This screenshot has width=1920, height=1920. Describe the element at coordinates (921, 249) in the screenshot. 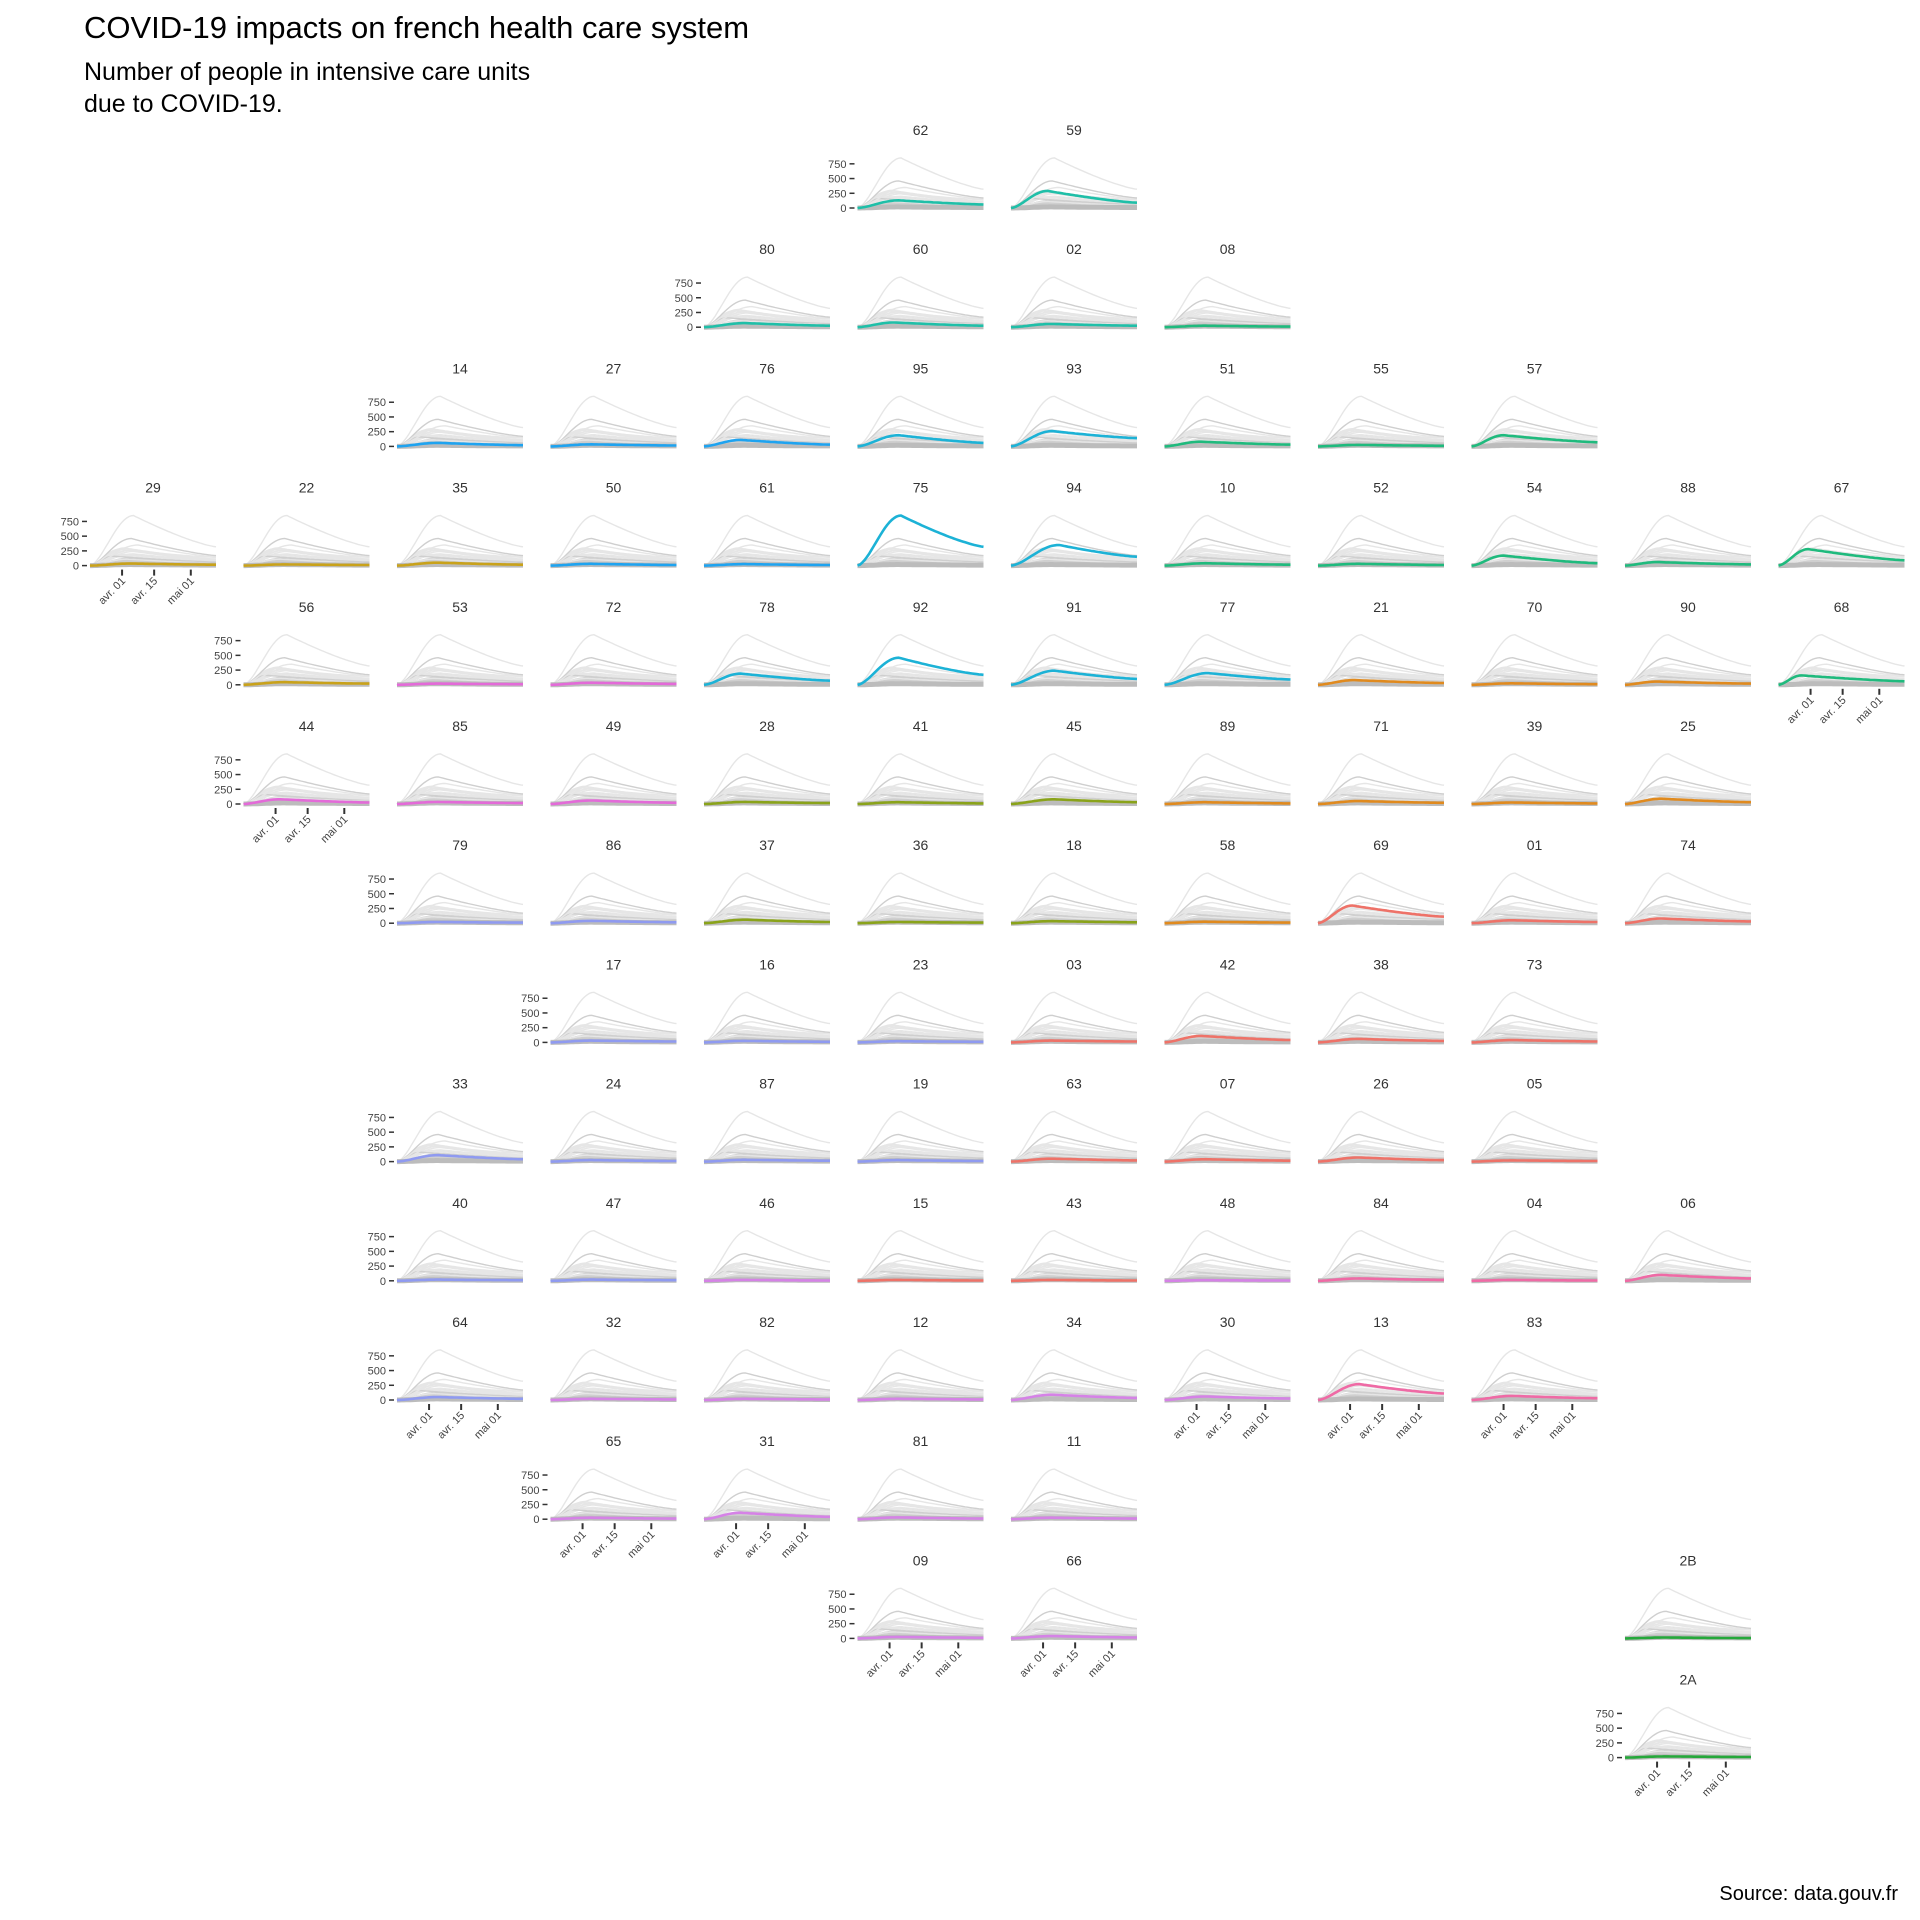

I see `facet-label: 60` at that location.